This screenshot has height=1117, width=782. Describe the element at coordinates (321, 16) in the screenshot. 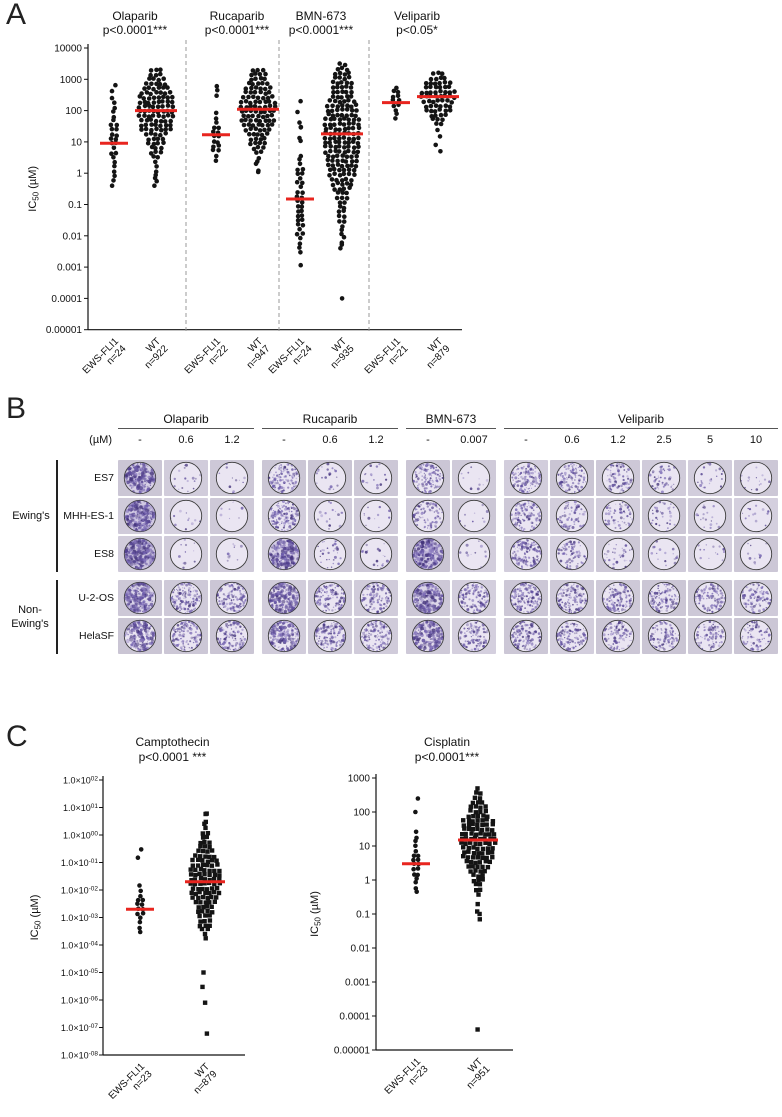

I see `svg-text: BMN-673` at that location.